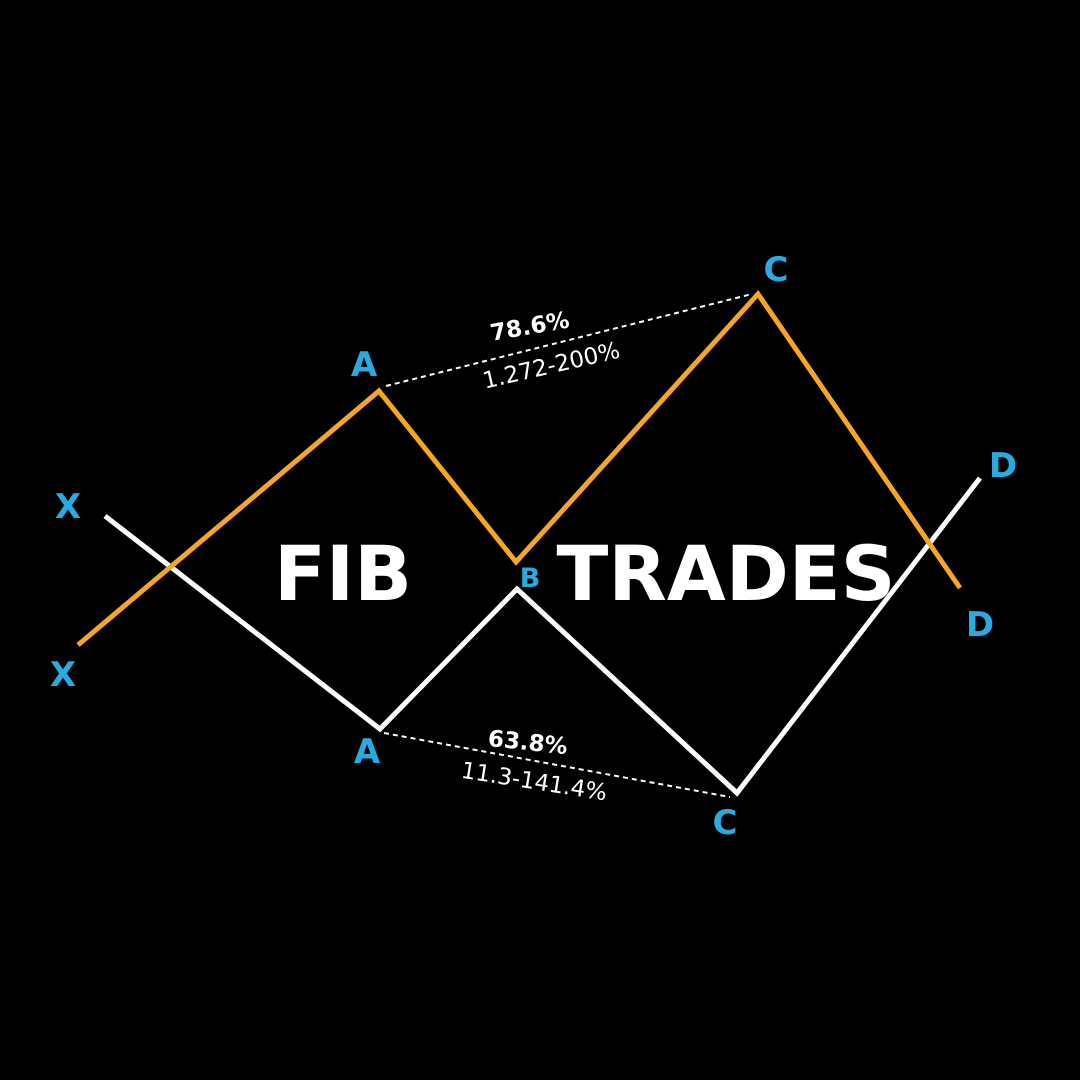  I want to click on point-b-label: B, so click(530, 578).